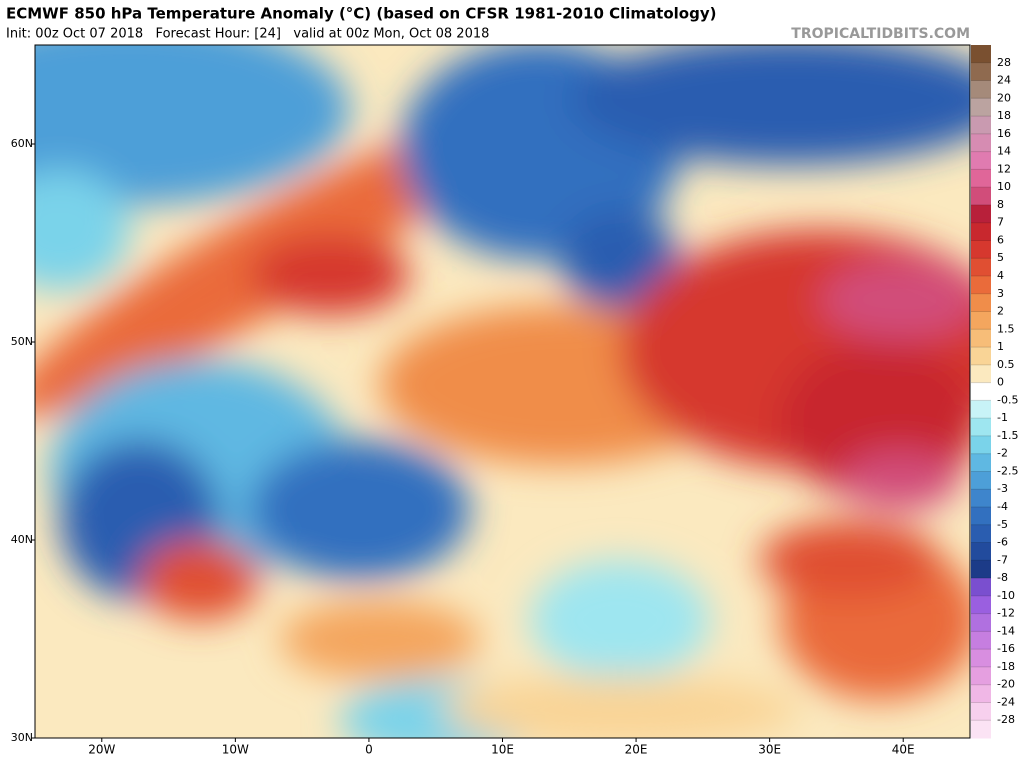  I want to click on colorbar-label: 2, so click(1000, 311).